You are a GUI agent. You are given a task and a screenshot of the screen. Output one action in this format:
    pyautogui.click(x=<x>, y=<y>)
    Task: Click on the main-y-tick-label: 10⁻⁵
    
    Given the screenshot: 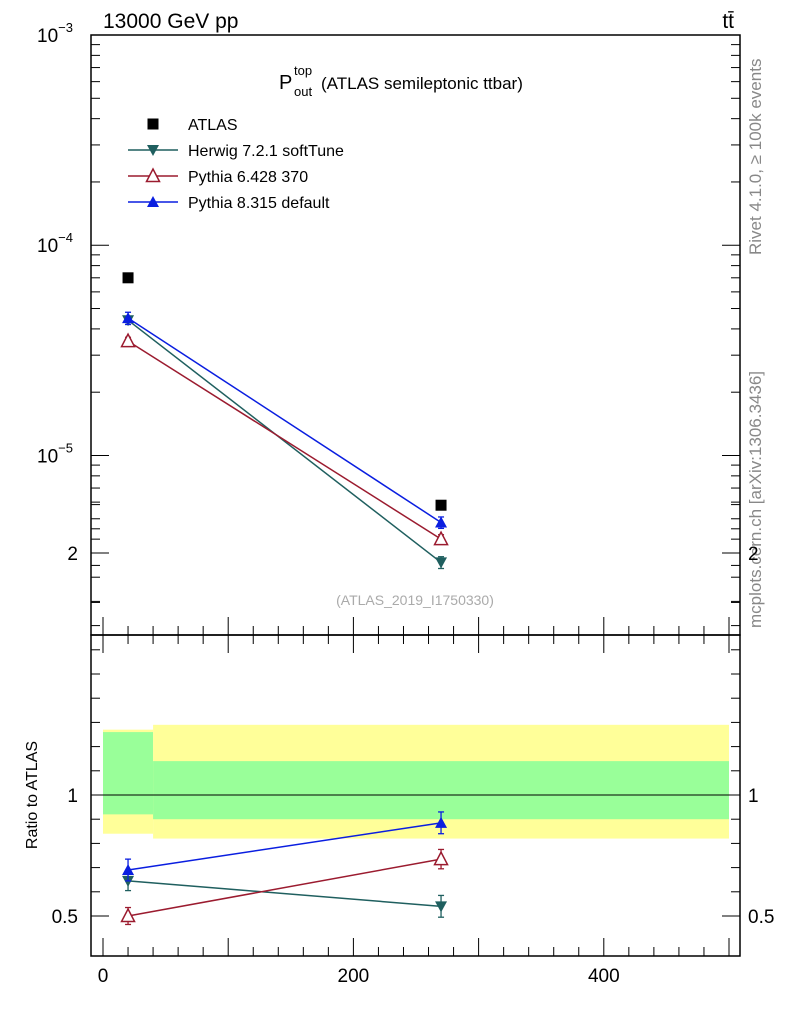 What is the action you would take?
    pyautogui.click(x=55, y=453)
    